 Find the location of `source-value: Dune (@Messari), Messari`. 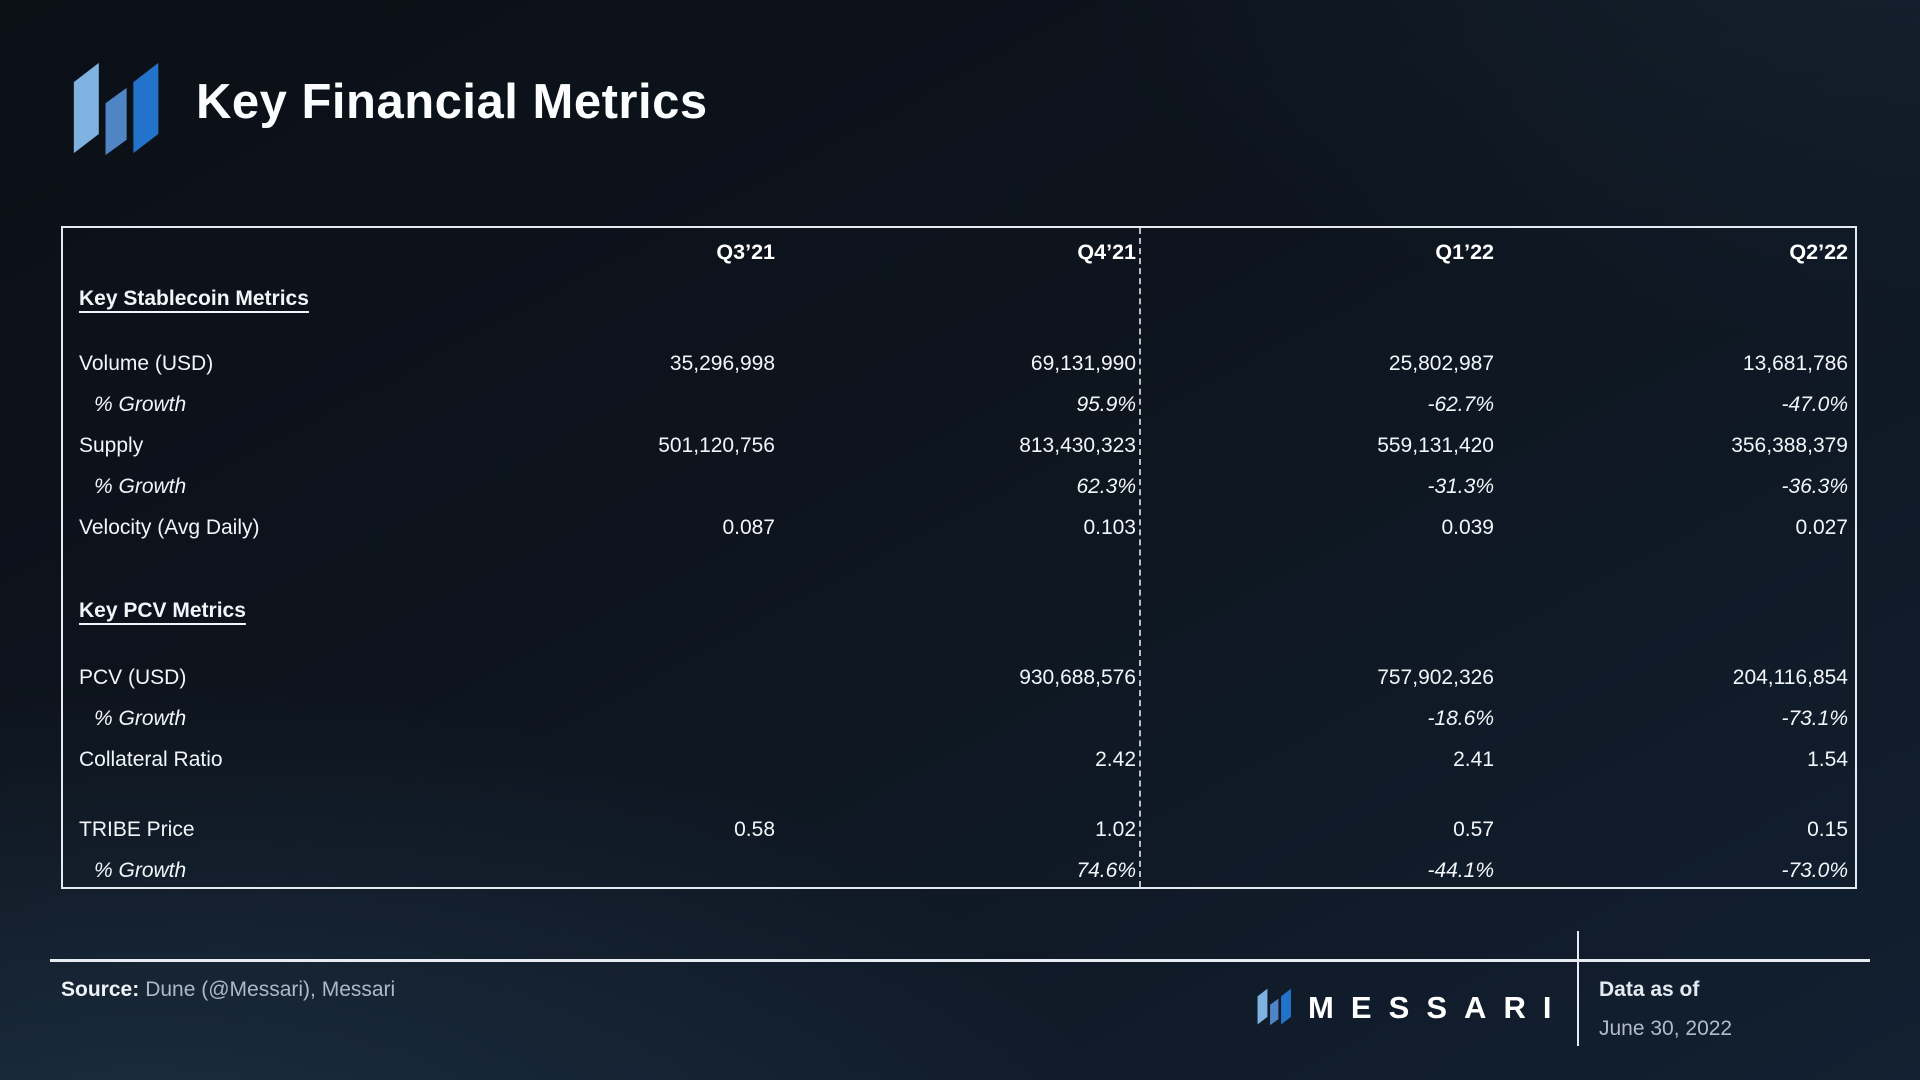

source-value: Dune (@Messari), Messari is located at coordinates (270, 989).